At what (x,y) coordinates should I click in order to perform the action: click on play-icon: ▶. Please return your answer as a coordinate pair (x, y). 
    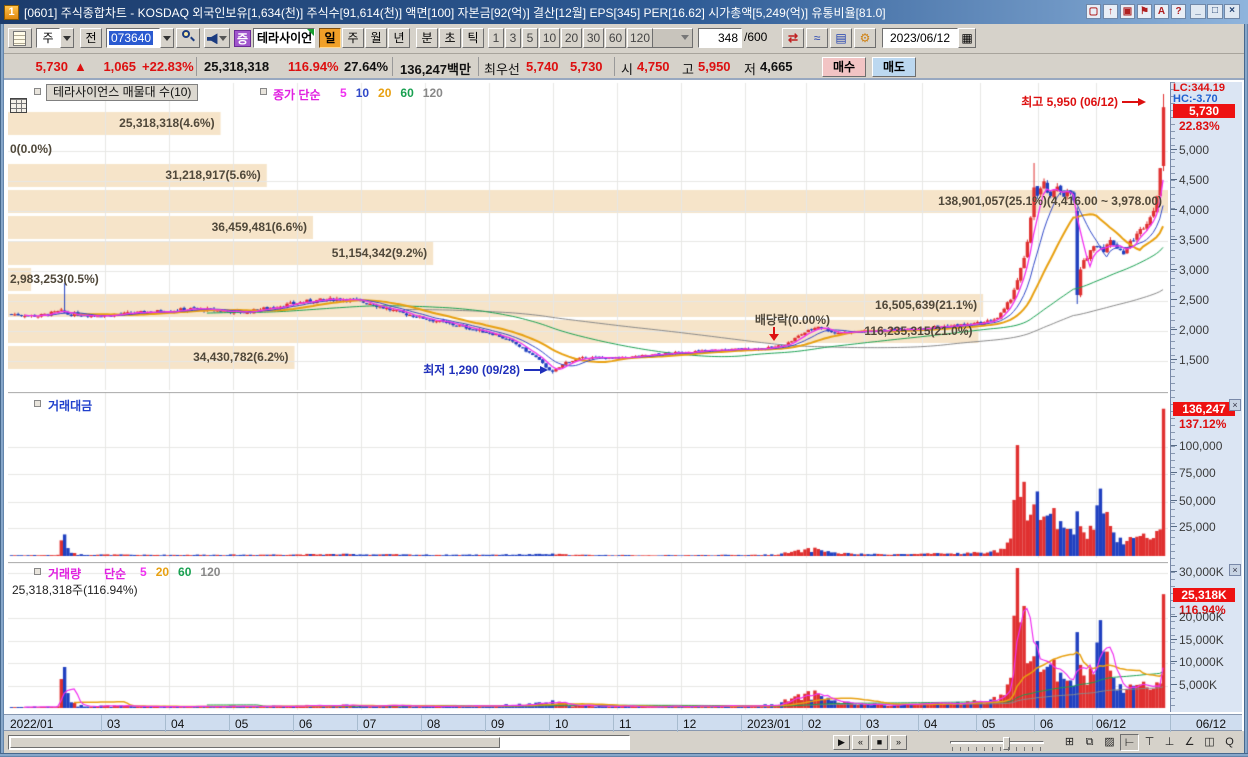
    Looking at the image, I should click on (841, 742).